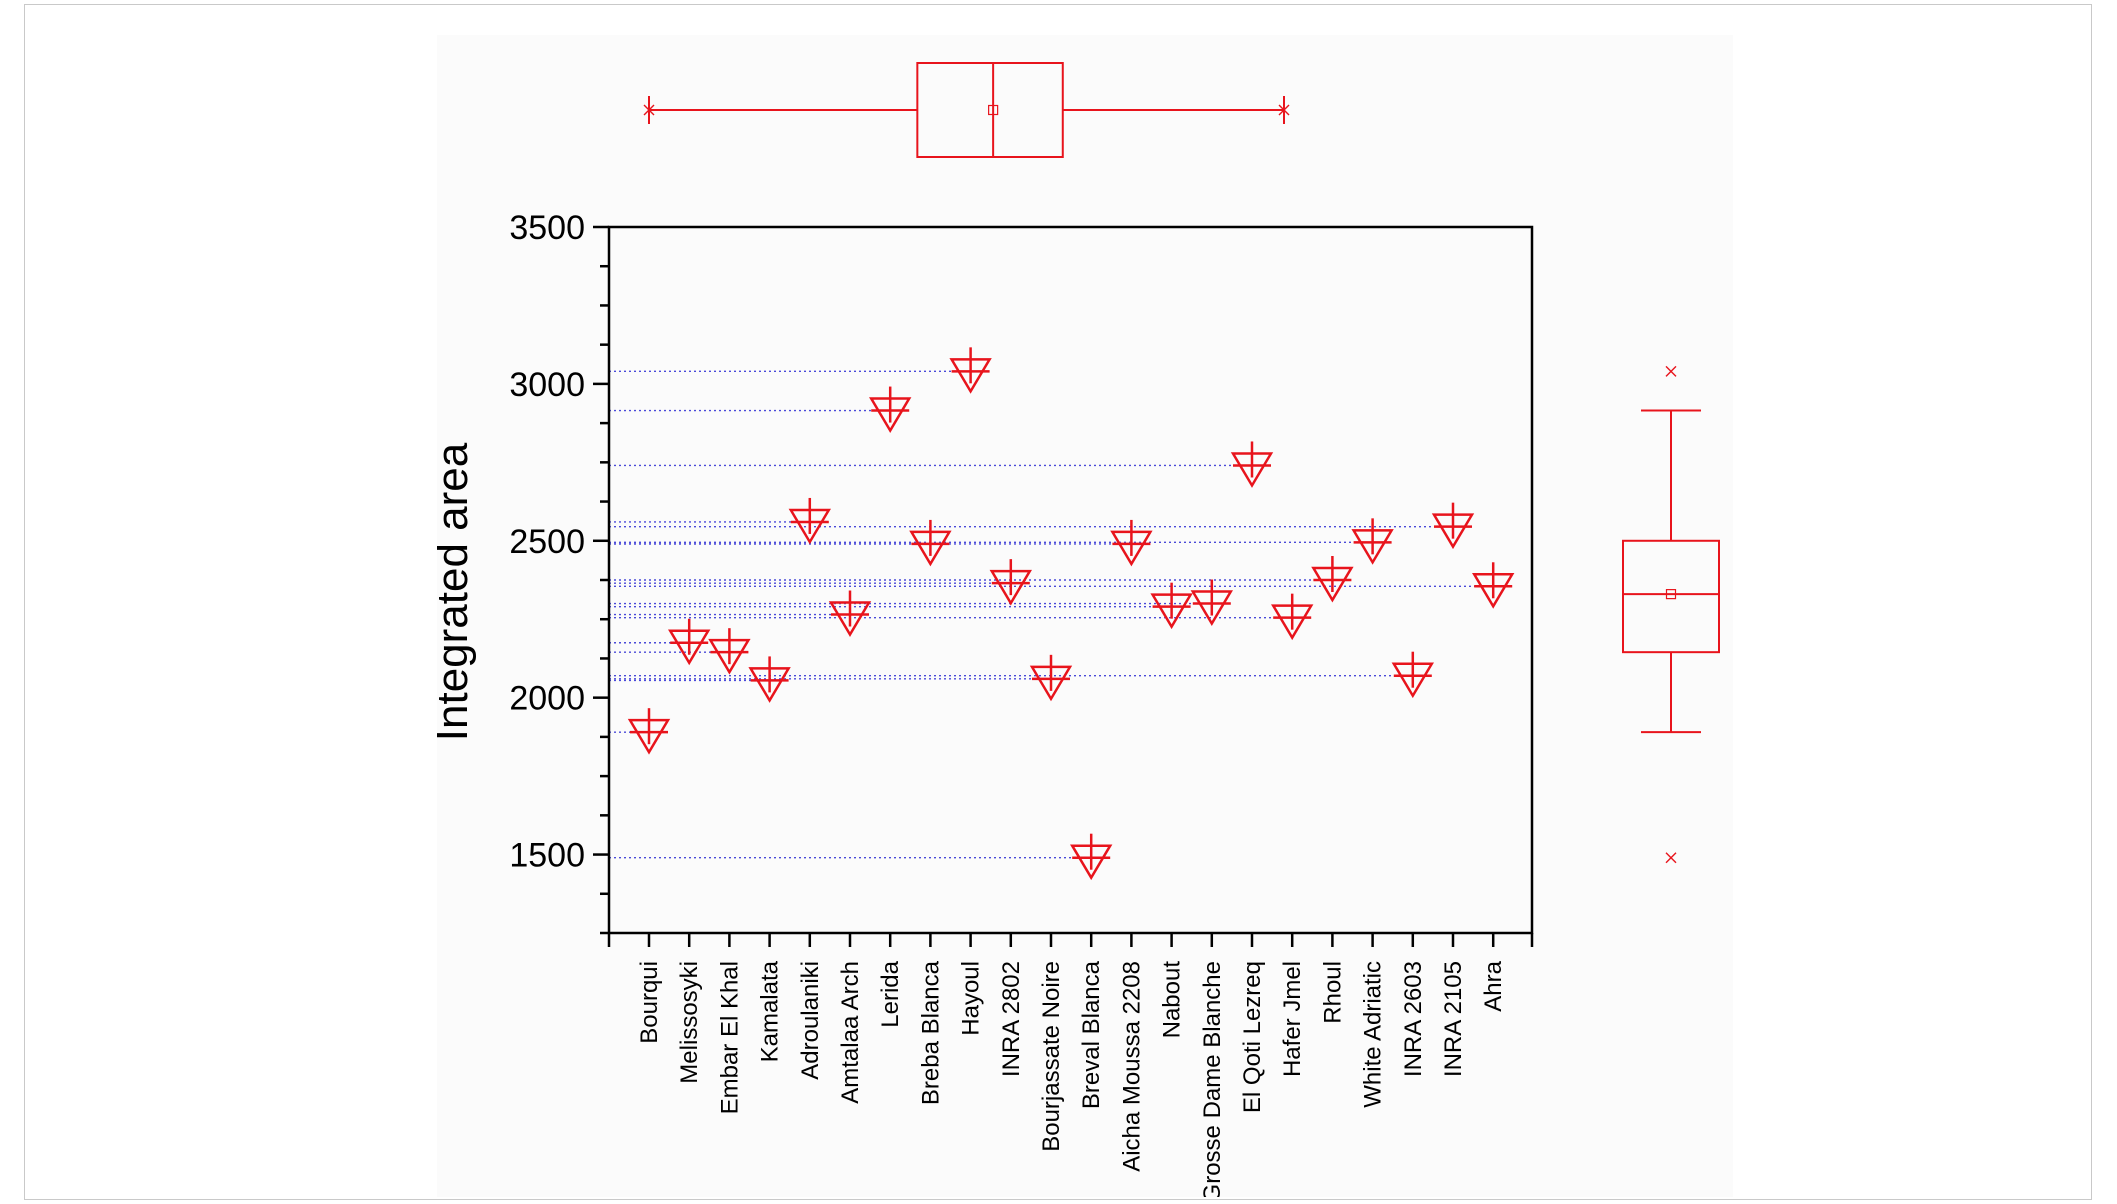 This screenshot has width=2117, height=1204. I want to click on x-category-label: Ahra, so click(1493, 985).